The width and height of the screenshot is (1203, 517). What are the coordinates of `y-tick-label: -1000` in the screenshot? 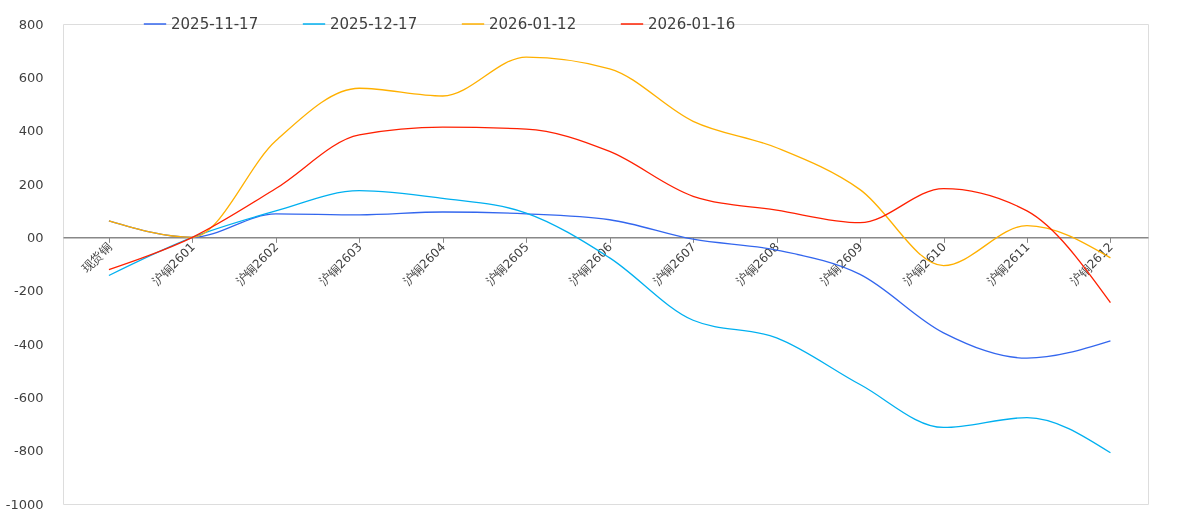 It's located at (24, 504).